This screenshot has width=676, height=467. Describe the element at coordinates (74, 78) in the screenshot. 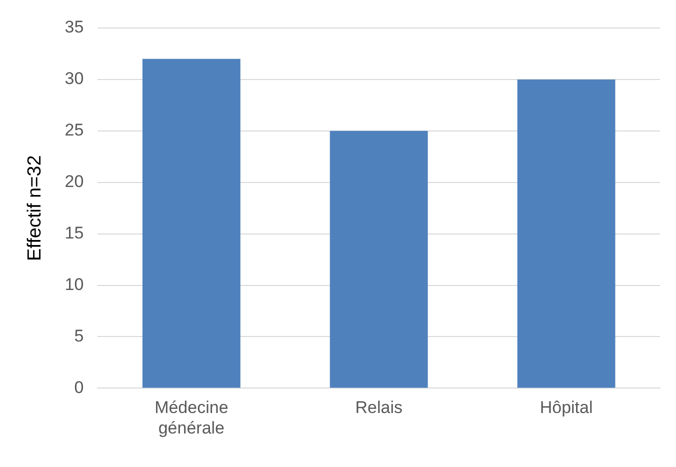

I see `y-tick-label: 30` at that location.